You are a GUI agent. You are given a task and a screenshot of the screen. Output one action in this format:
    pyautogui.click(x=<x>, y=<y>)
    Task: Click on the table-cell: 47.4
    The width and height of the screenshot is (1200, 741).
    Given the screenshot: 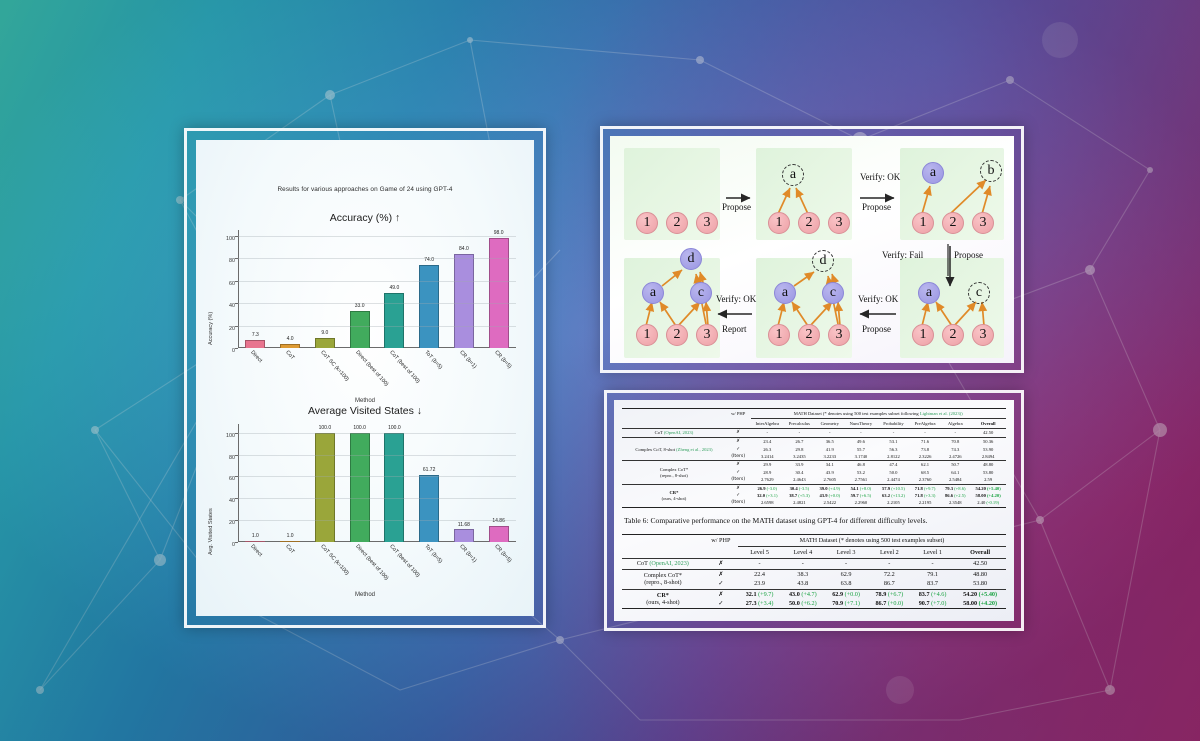 What is the action you would take?
    pyautogui.click(x=893, y=464)
    